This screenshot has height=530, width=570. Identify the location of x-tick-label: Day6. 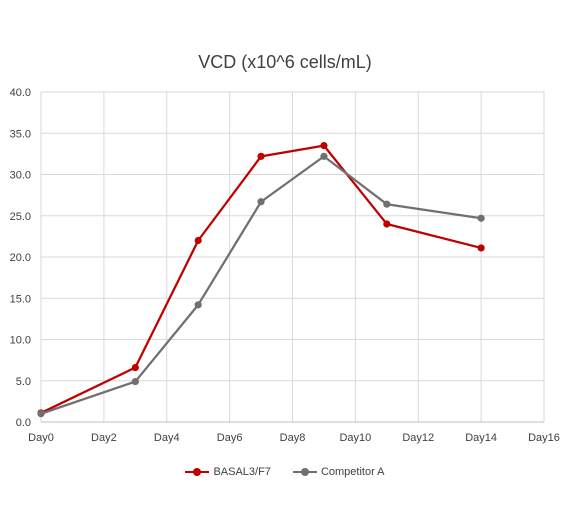
(230, 438).